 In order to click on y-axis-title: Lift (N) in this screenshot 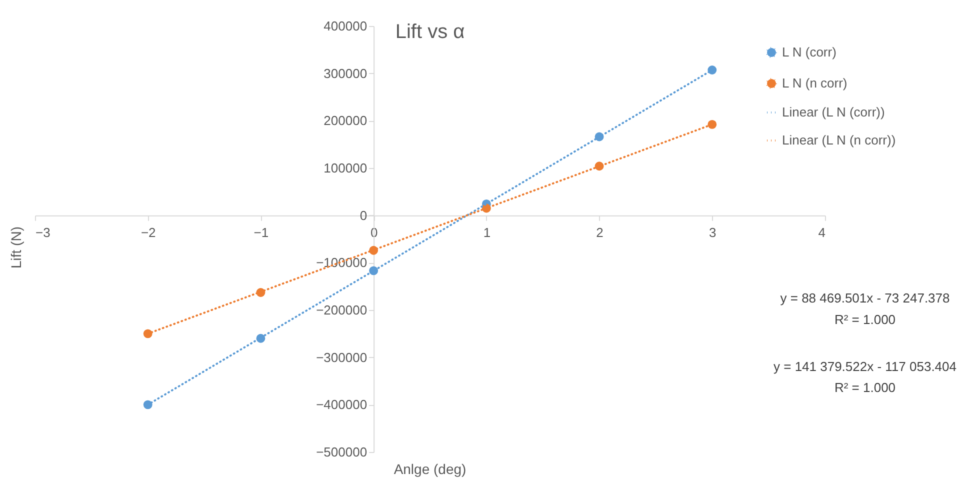, I will do `click(16, 247)`.